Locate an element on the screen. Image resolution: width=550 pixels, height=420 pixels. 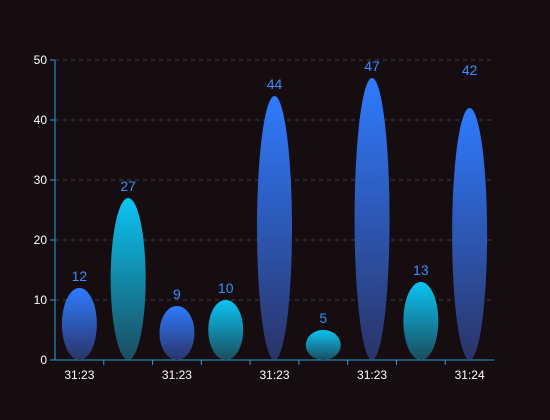
data-label: 27 is located at coordinates (128, 186).